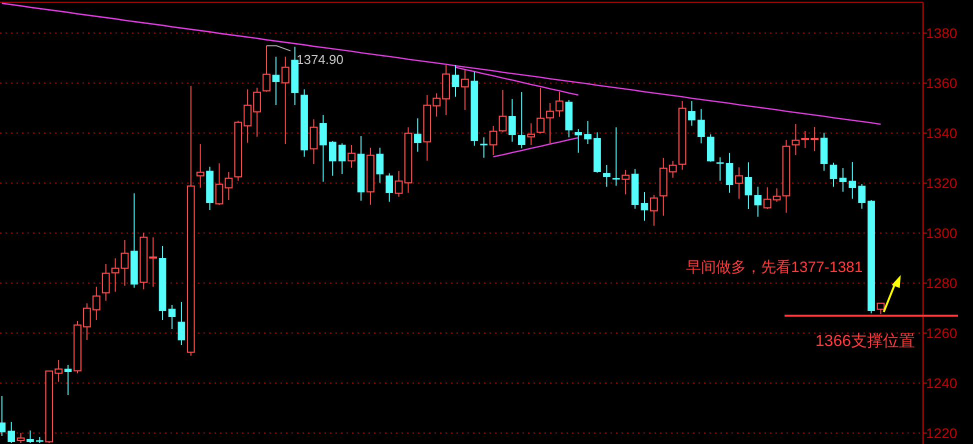 The width and height of the screenshot is (973, 444). Describe the element at coordinates (942, 233) in the screenshot. I see `y-tick-label: 1300` at that location.